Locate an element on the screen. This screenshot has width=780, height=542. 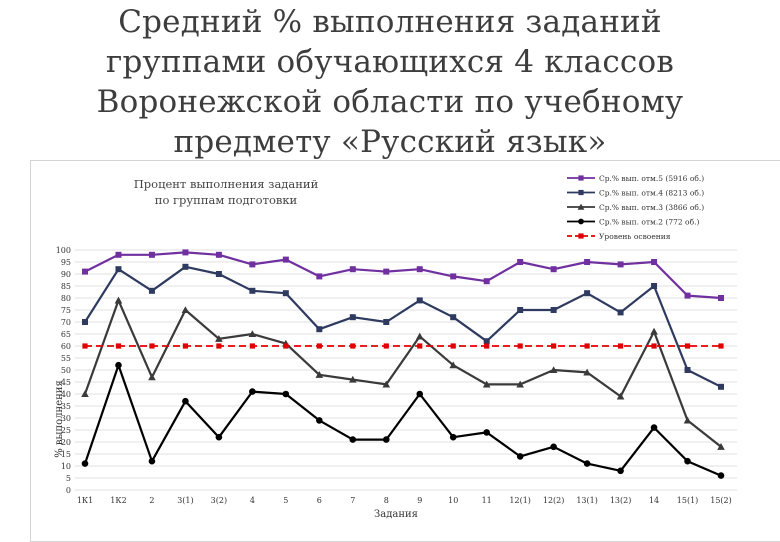
slide-title-line: группами обучающихся 4 классов is located at coordinates (390, 62).